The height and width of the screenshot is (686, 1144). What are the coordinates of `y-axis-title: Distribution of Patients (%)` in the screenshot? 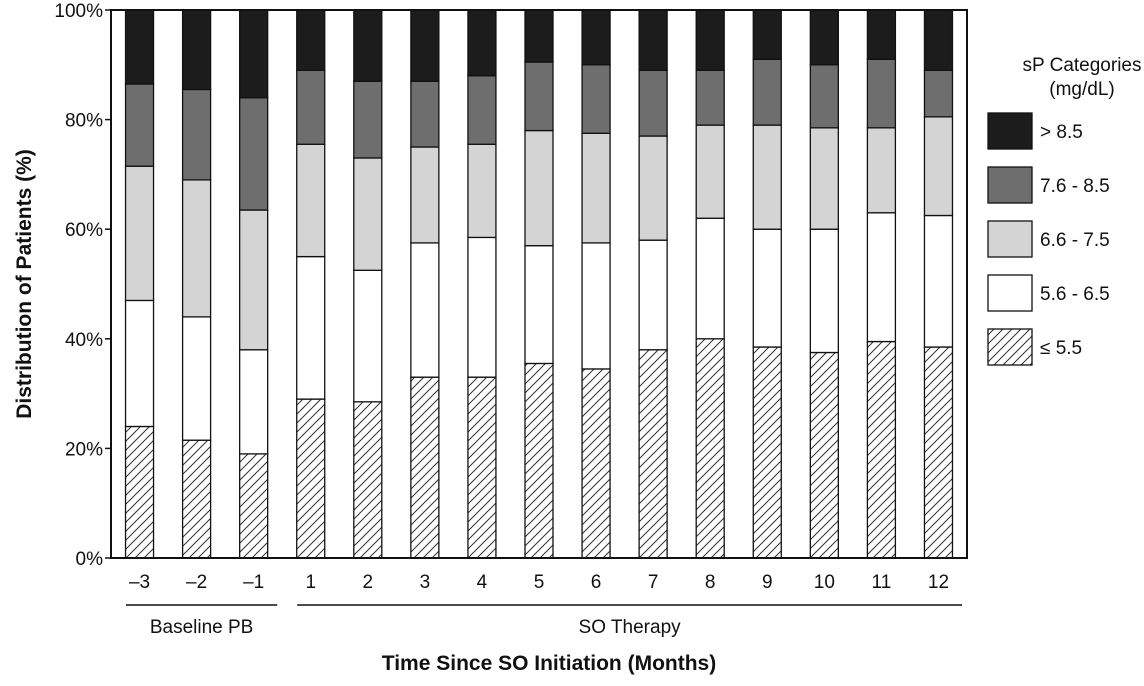 It's located at (24, 284).